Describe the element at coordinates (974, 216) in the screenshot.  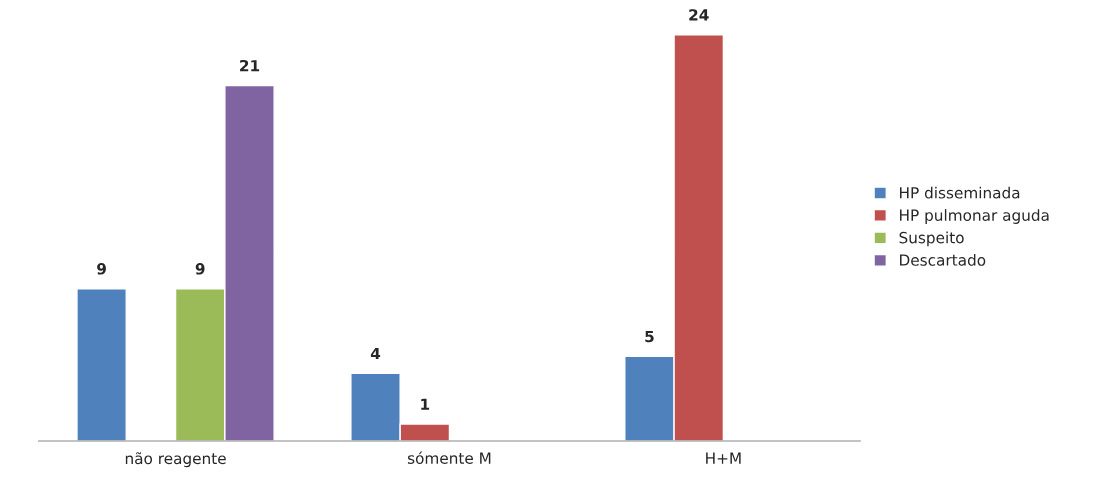
I see `legend-label: HP pulmonar aguda` at that location.